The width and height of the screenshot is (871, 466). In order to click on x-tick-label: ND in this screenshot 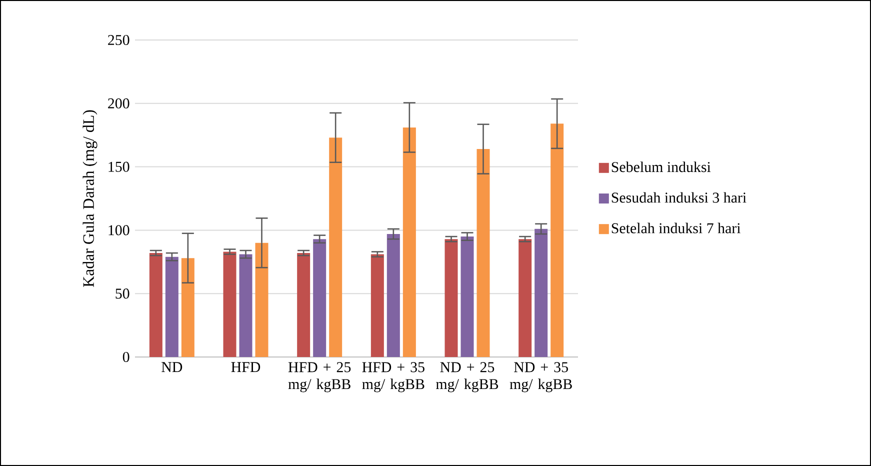, I will do `click(172, 367)`.